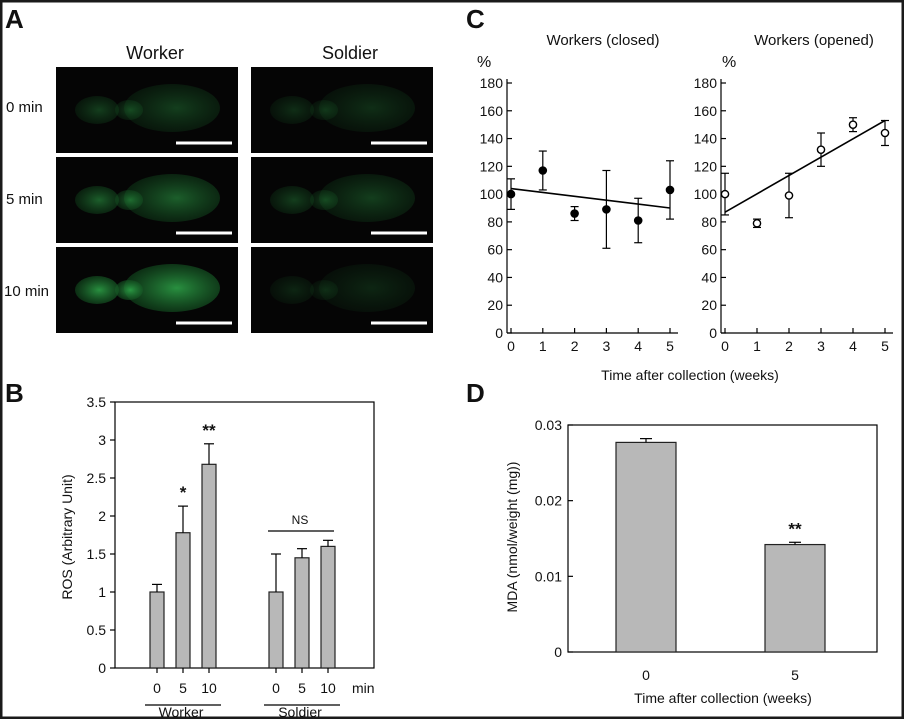 The width and height of the screenshot is (904, 719). Describe the element at coordinates (638, 346) in the screenshot. I see `chart-closed-x-tick-label: 4` at that location.